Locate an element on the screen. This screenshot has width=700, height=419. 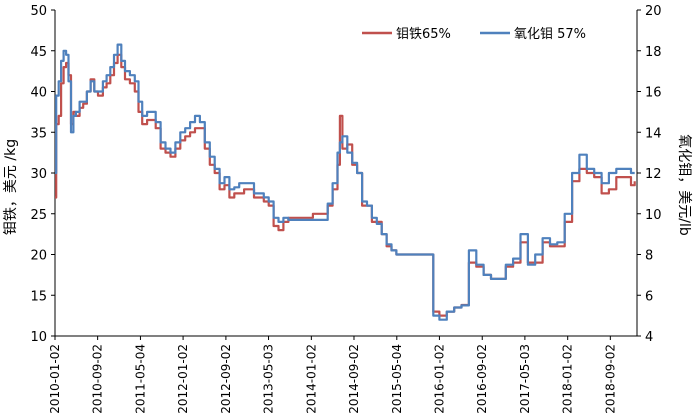
x-tick-label: 2014-01-02 is located at coordinates (311, 379).